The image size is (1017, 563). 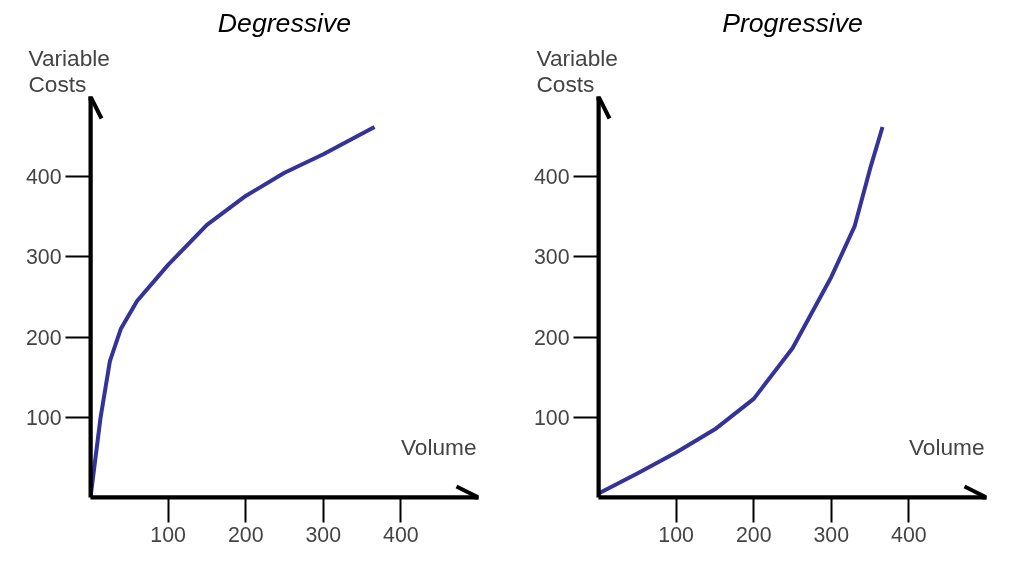 I want to click on chart-title: Progressive, so click(x=792, y=22).